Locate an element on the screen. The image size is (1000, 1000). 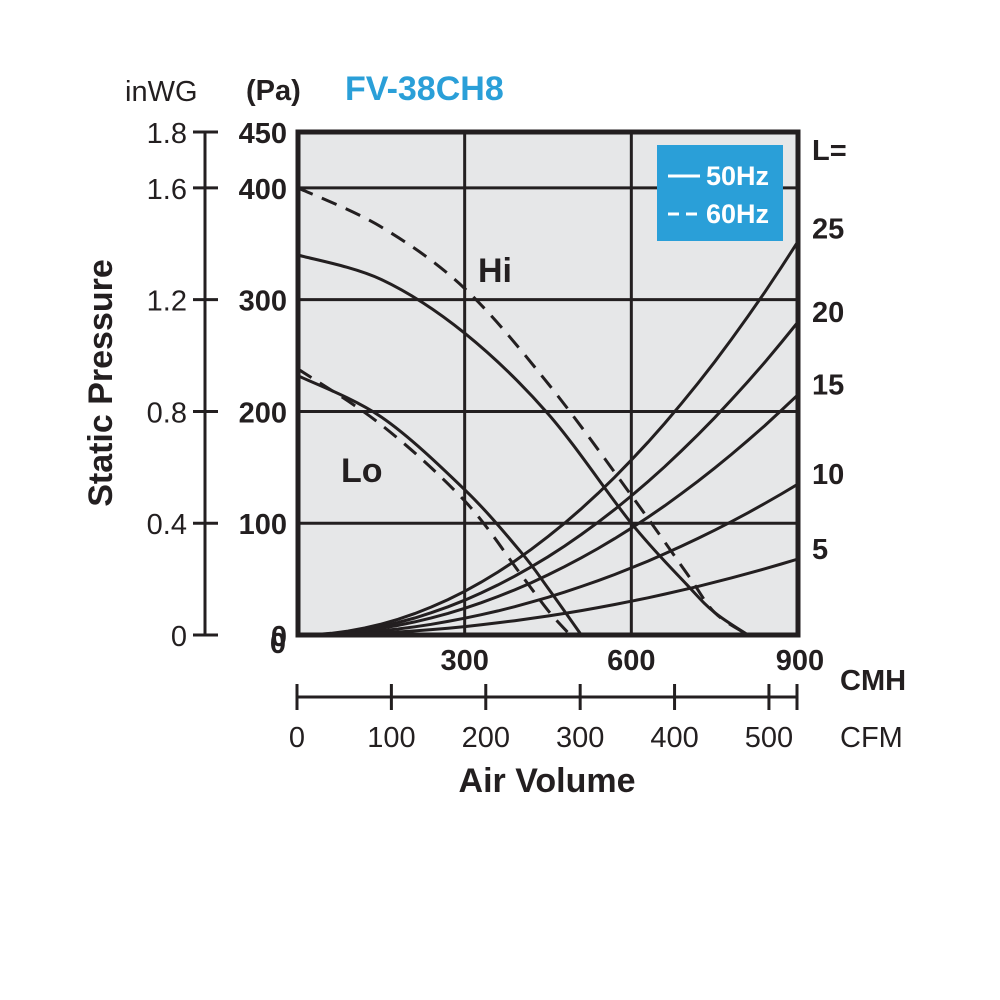
x-tick-label-cmh-300: 300 is located at coordinates (464, 661).